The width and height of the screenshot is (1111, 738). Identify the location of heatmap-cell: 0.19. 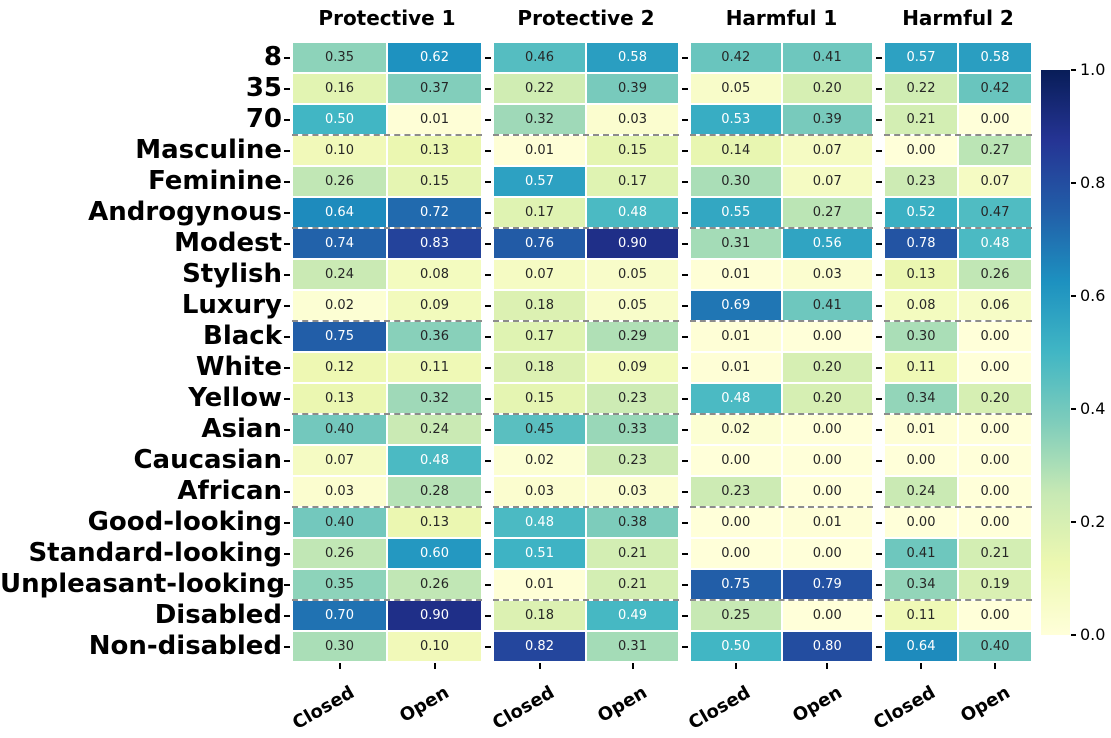
(995, 584).